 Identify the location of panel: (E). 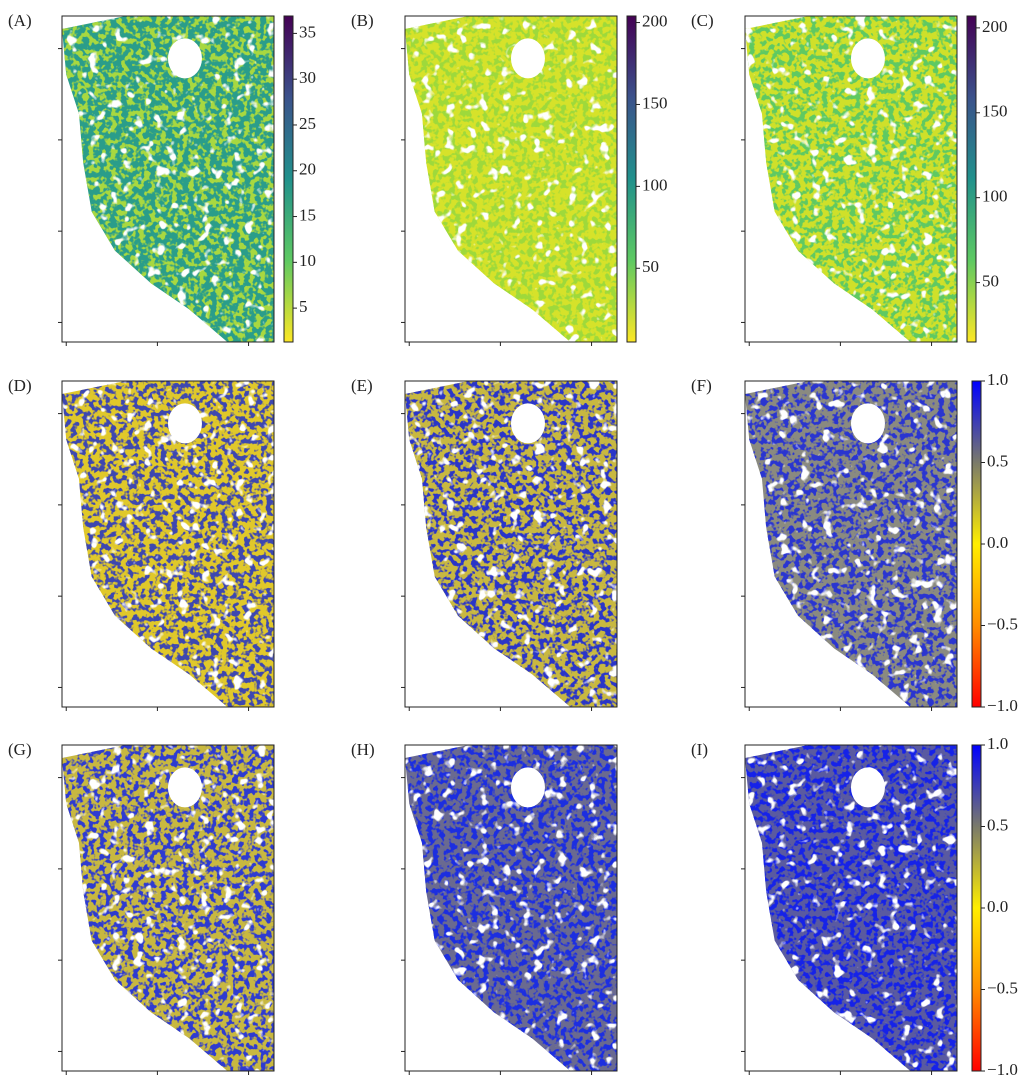
(484, 543).